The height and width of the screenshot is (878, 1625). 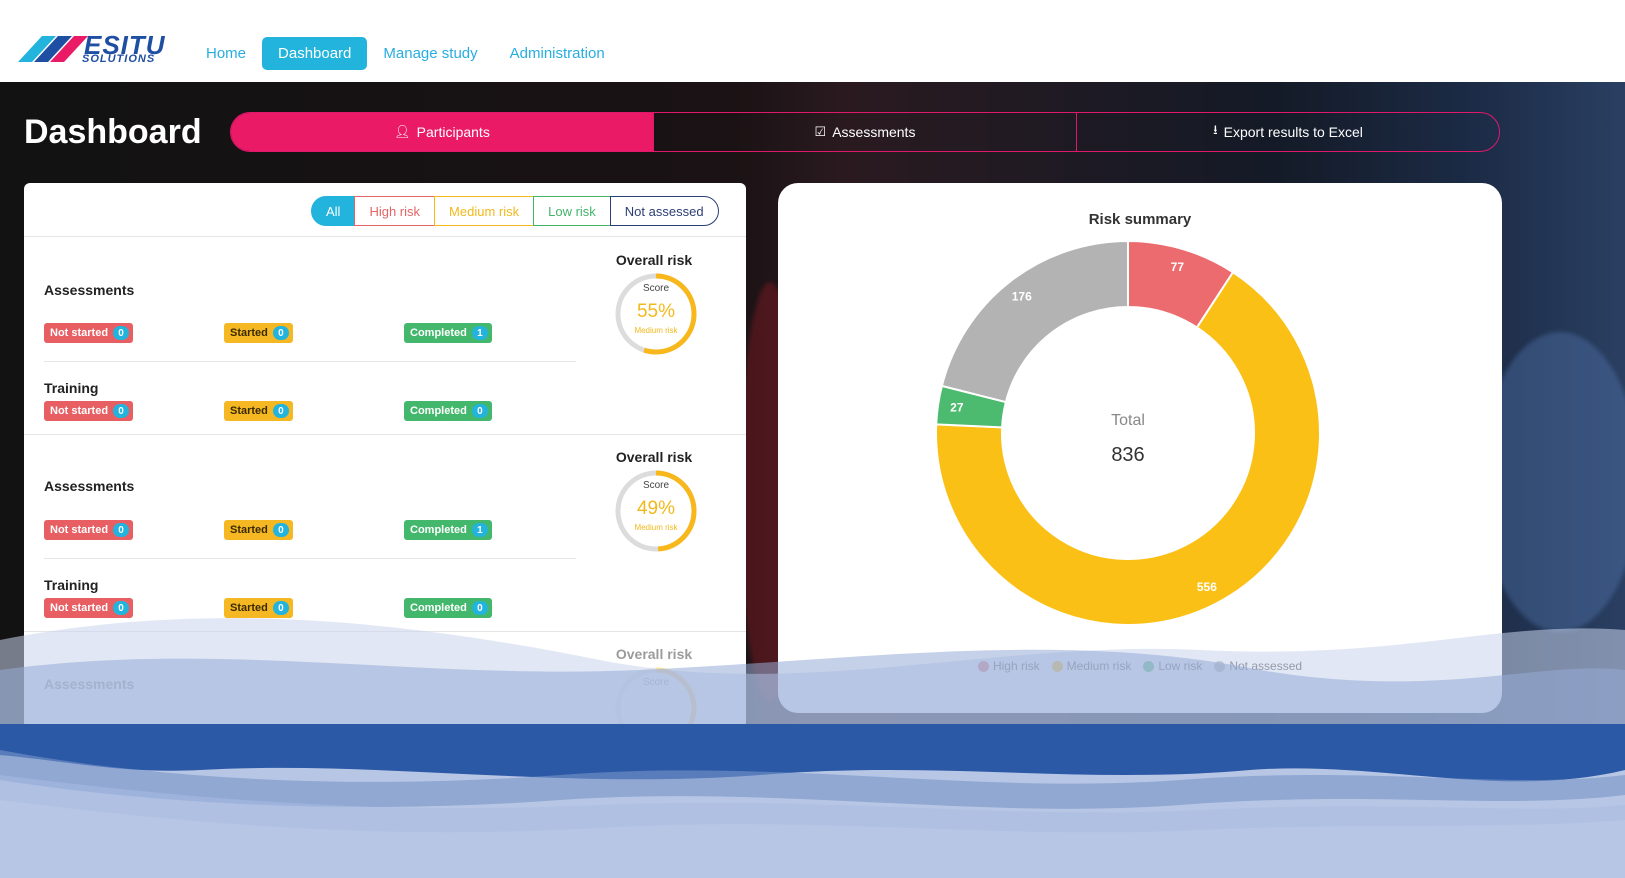 What do you see at coordinates (125, 45) in the screenshot?
I see `brand-name: ESITU` at bounding box center [125, 45].